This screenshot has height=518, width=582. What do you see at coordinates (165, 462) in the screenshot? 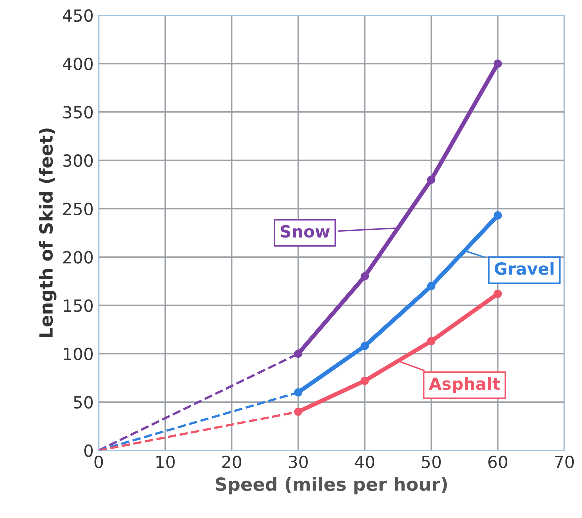
I see `x-tick-label: 10` at bounding box center [165, 462].